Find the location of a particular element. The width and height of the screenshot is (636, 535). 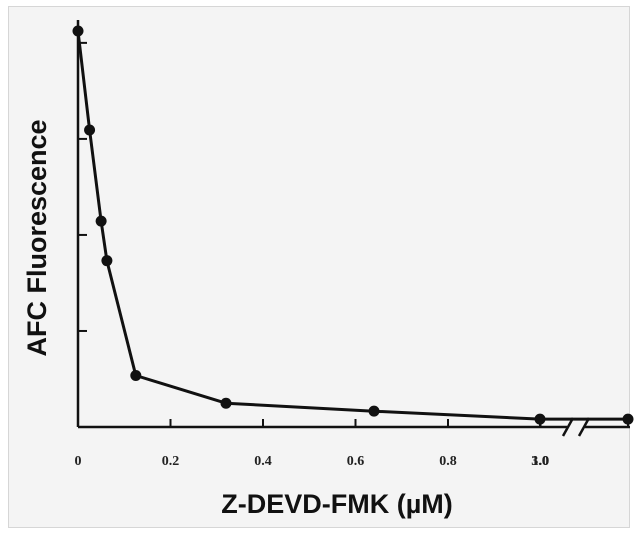

x-tick-label: 1.0 is located at coordinates (541, 461).